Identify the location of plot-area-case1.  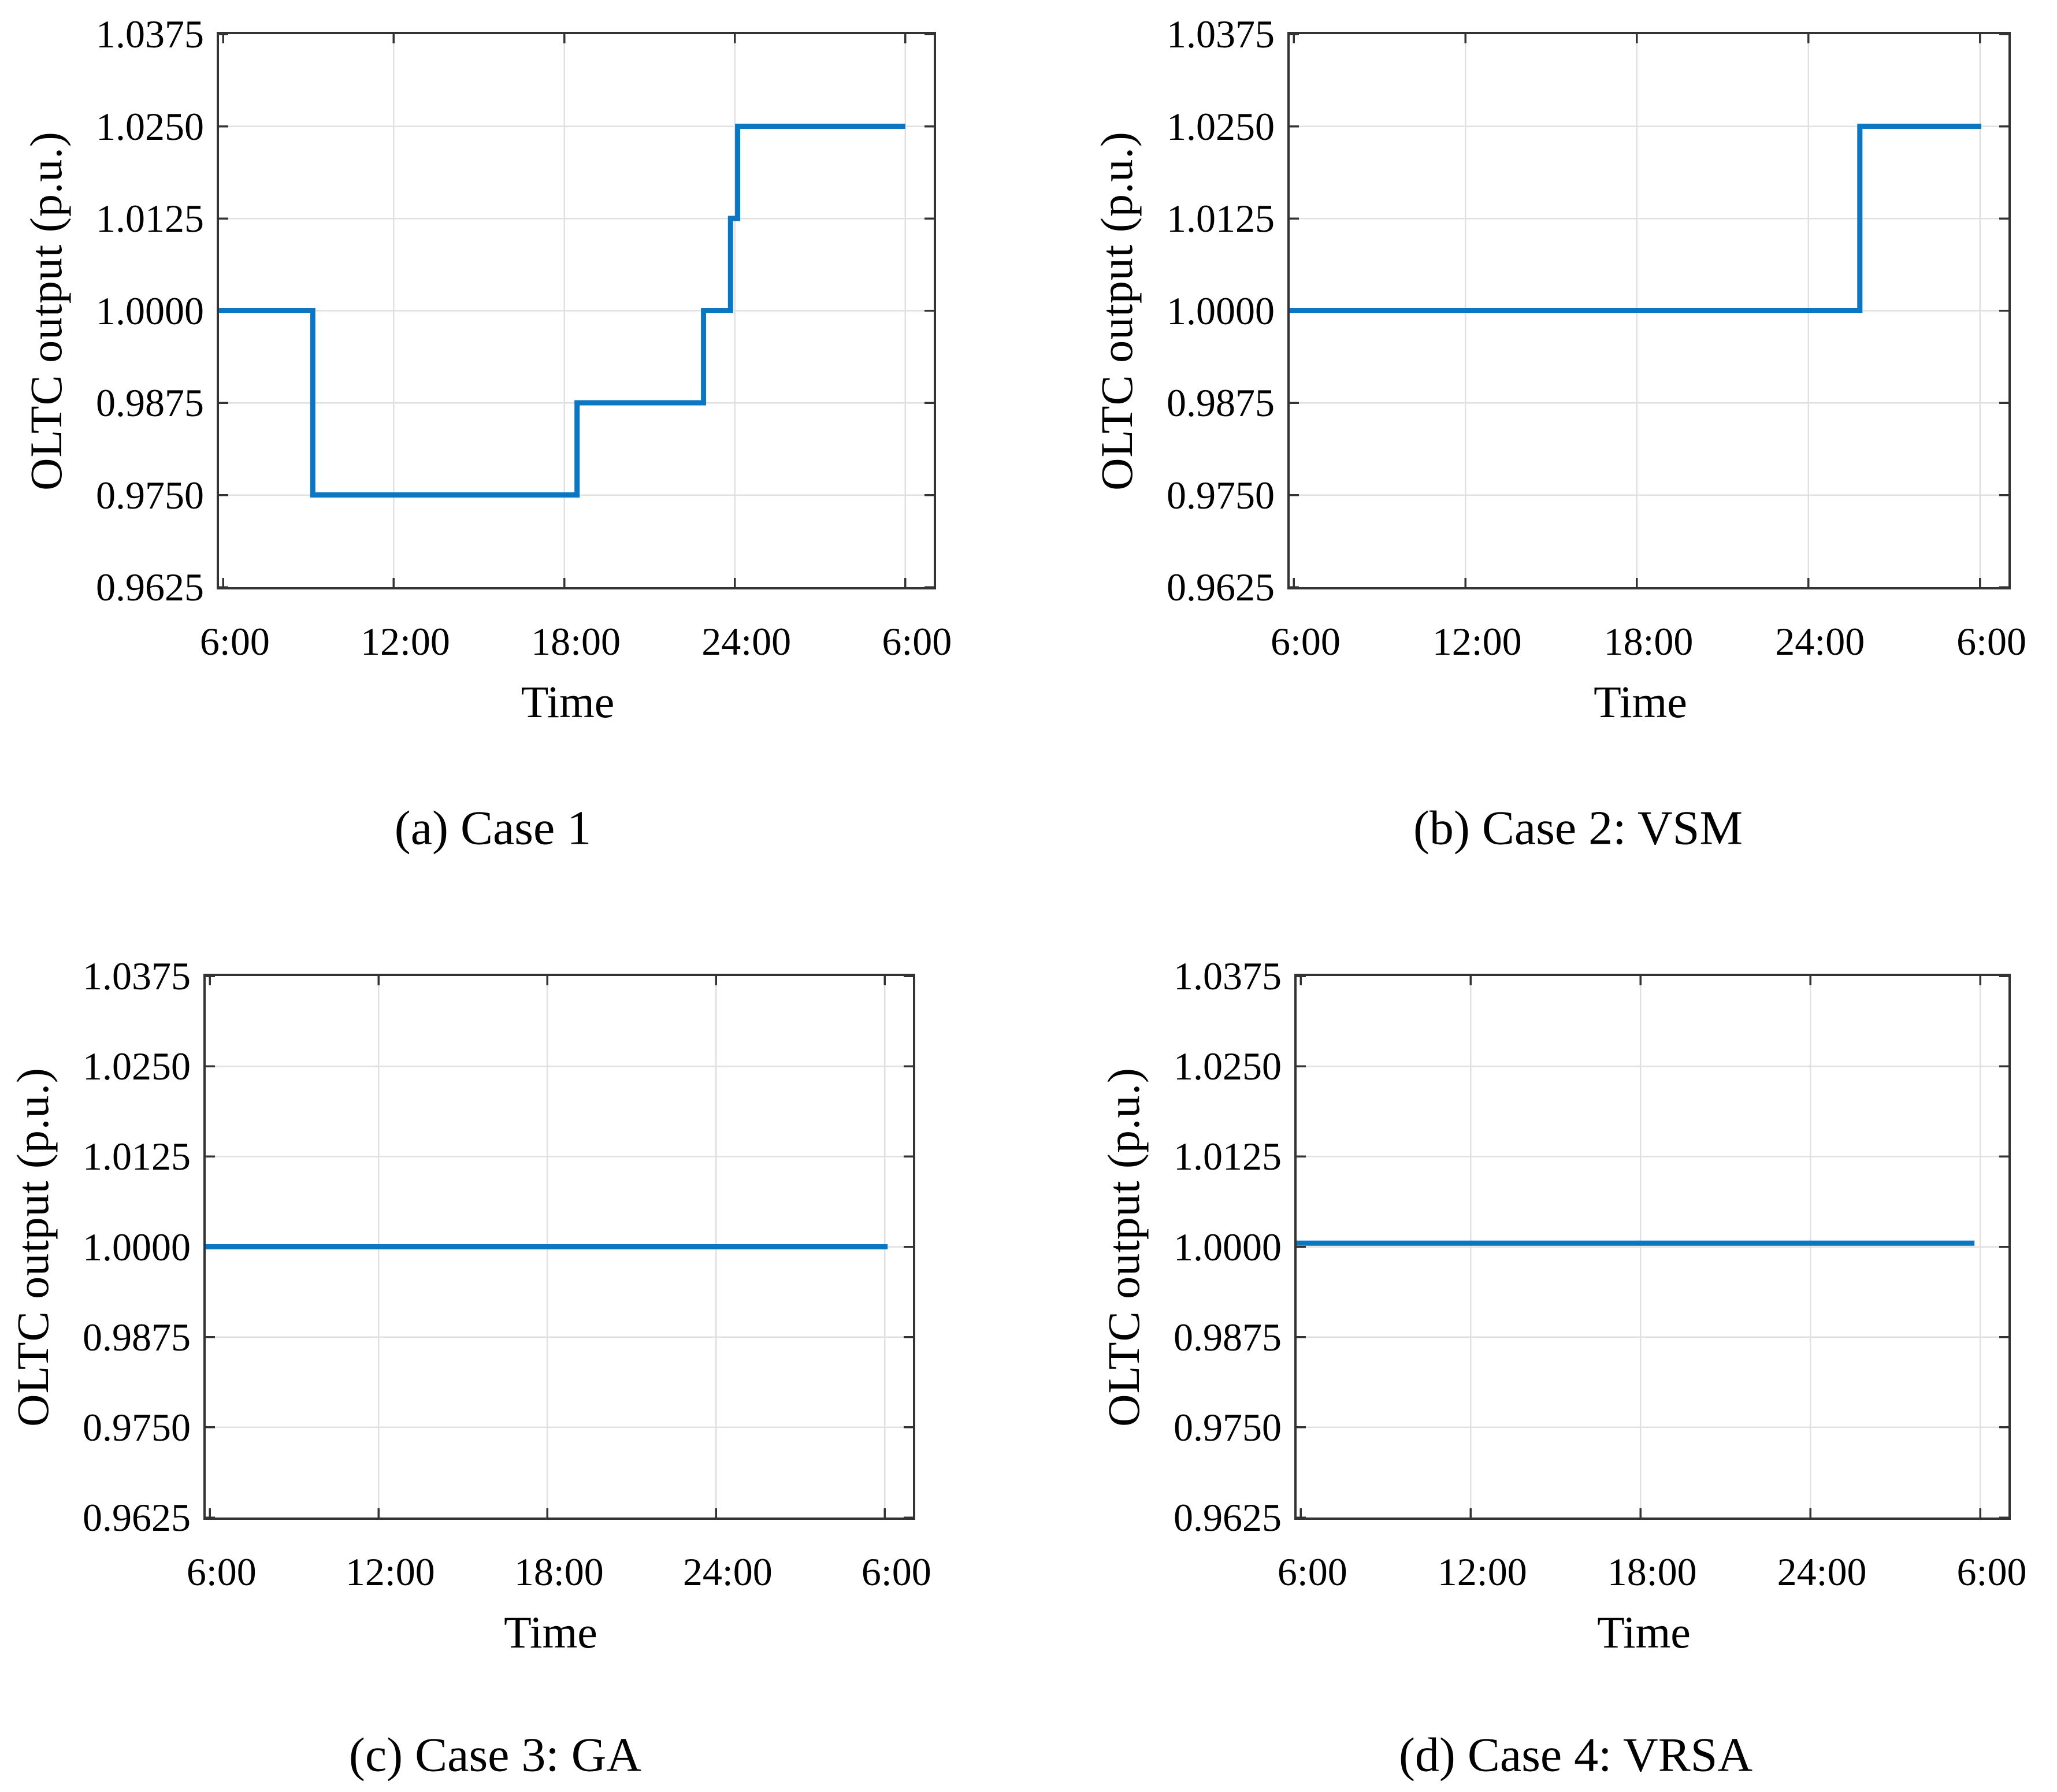
(577, 310).